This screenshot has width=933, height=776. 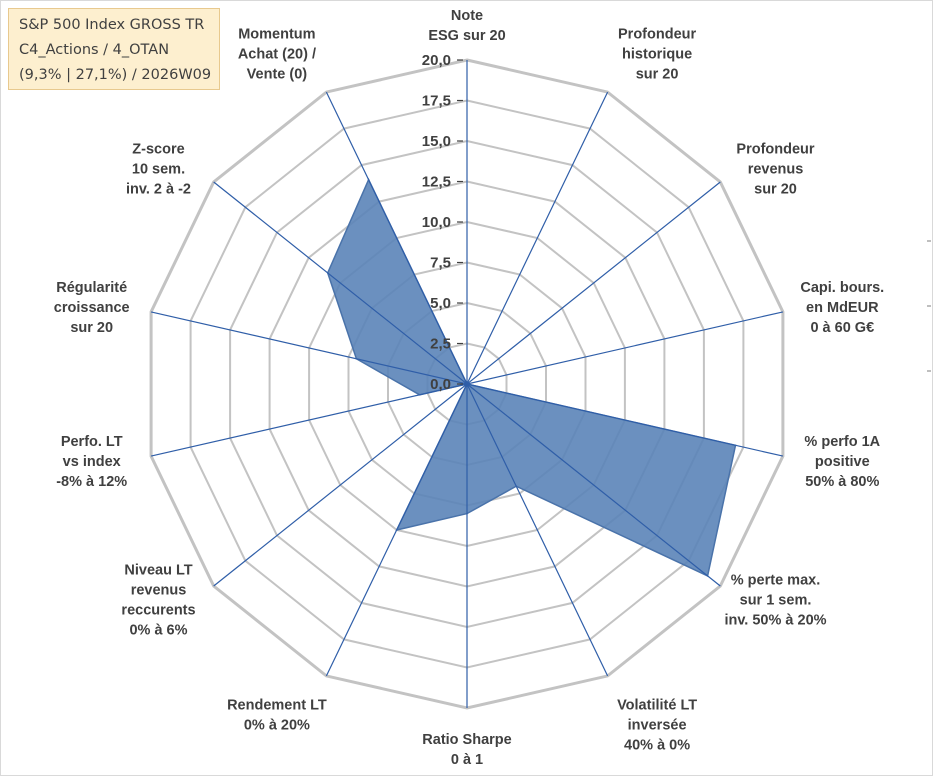 I want to click on title-line-1: S&P 500 Index GROSS TR, so click(x=112, y=25).